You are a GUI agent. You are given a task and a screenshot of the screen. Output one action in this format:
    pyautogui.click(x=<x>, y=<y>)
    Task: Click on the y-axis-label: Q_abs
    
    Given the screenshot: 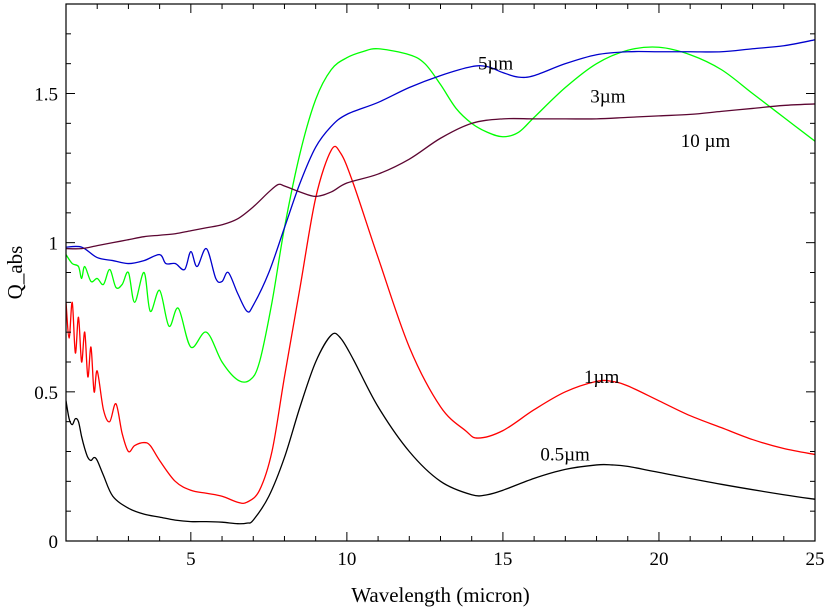 What is the action you would take?
    pyautogui.click(x=15, y=273)
    